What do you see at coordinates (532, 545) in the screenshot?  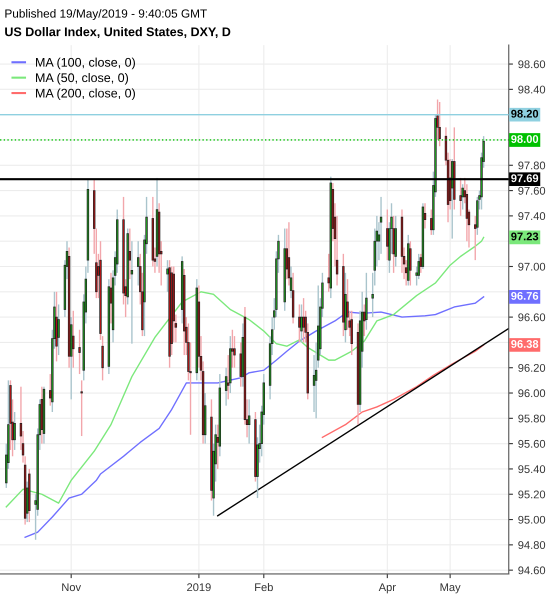 I see `y-tick-label: 94.80` at bounding box center [532, 545].